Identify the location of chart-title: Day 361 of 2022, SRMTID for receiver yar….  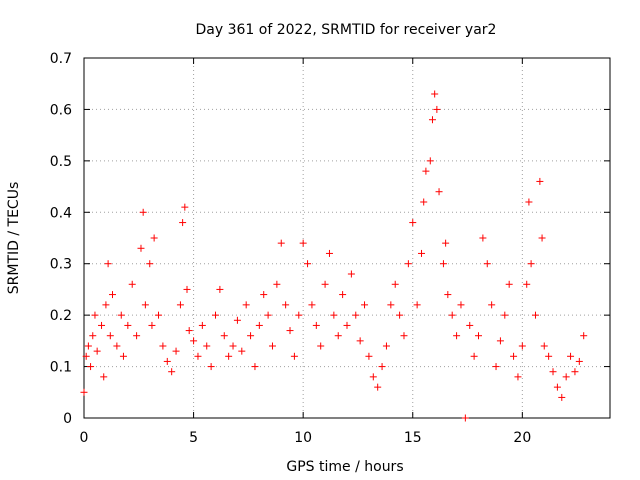
(346, 30).